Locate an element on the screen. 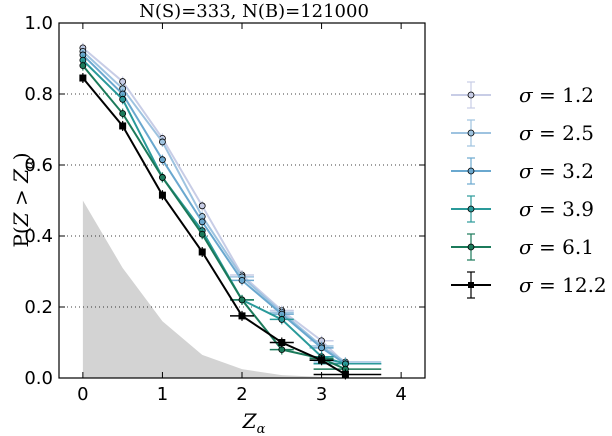 Image resolution: width=612 pixels, height=436 pixels. legend-label: σ = 6.1 is located at coordinates (556, 247).